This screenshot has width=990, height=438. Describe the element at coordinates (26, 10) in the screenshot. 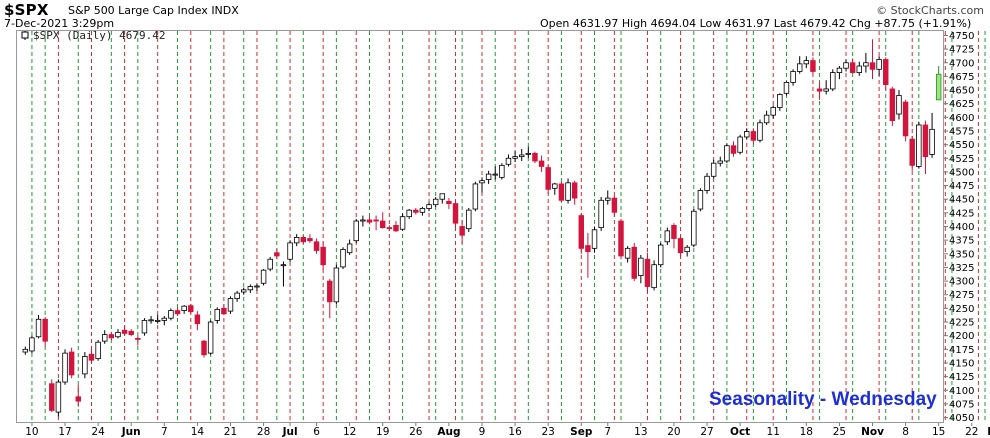

I see `symbol: $SPX` at that location.